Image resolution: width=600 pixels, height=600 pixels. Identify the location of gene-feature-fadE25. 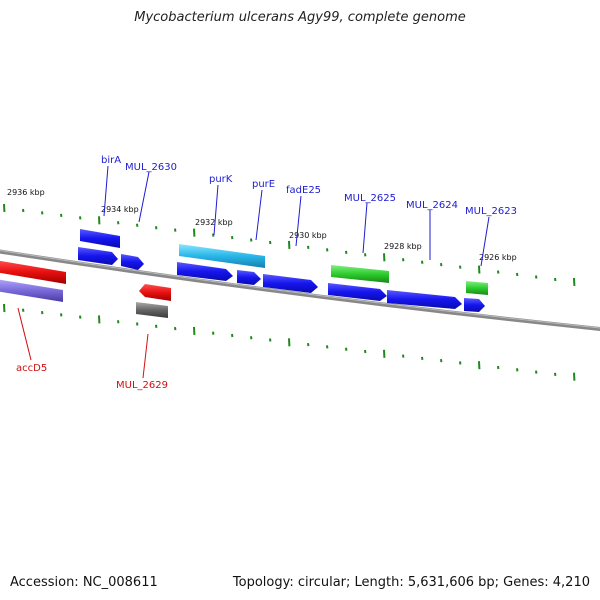
(290, 283).